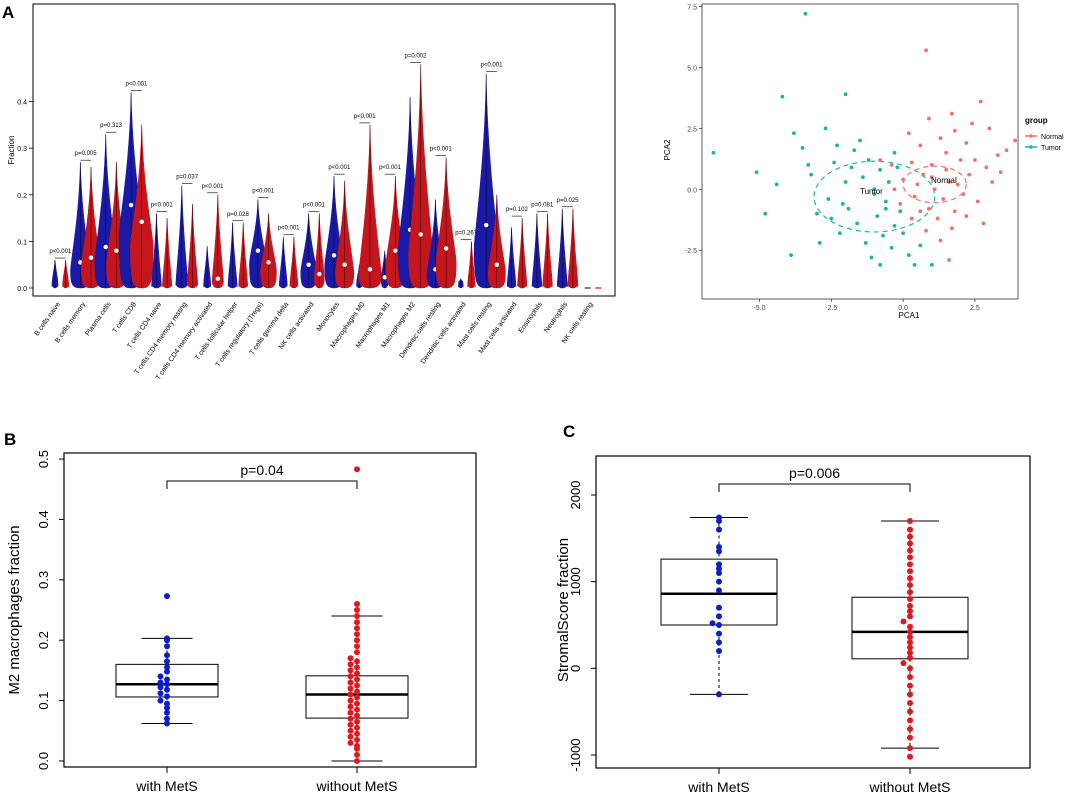 This screenshot has height=799, width=1084. What do you see at coordinates (934, 184) in the screenshot?
I see `pca-ellipse-normal` at bounding box center [934, 184].